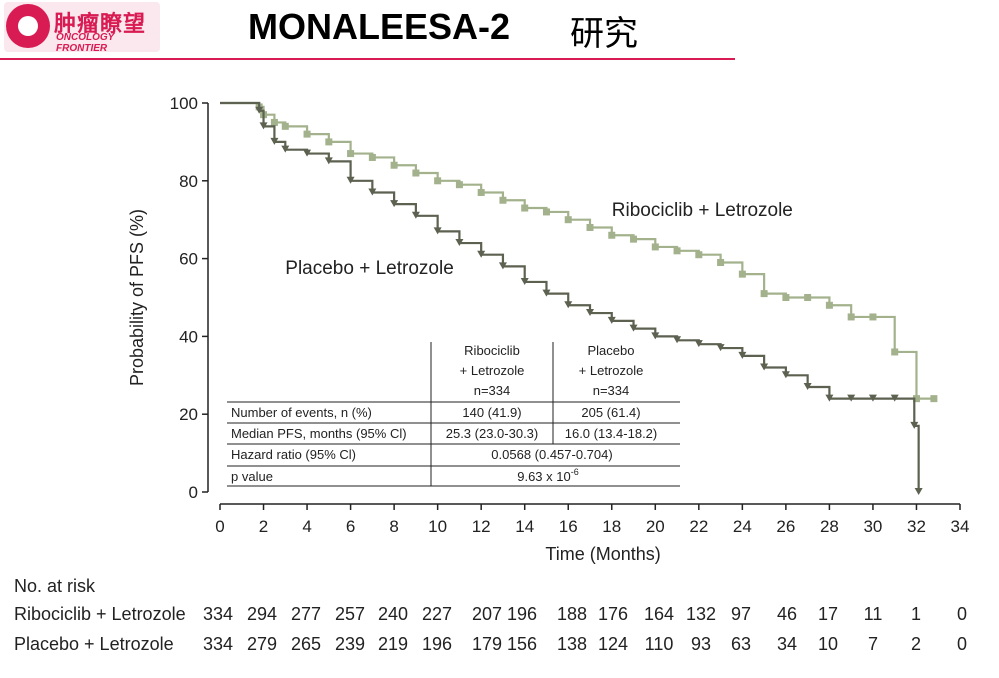  Describe the element at coordinates (701, 614) in the screenshot. I see `at-risk-count: 132` at that location.